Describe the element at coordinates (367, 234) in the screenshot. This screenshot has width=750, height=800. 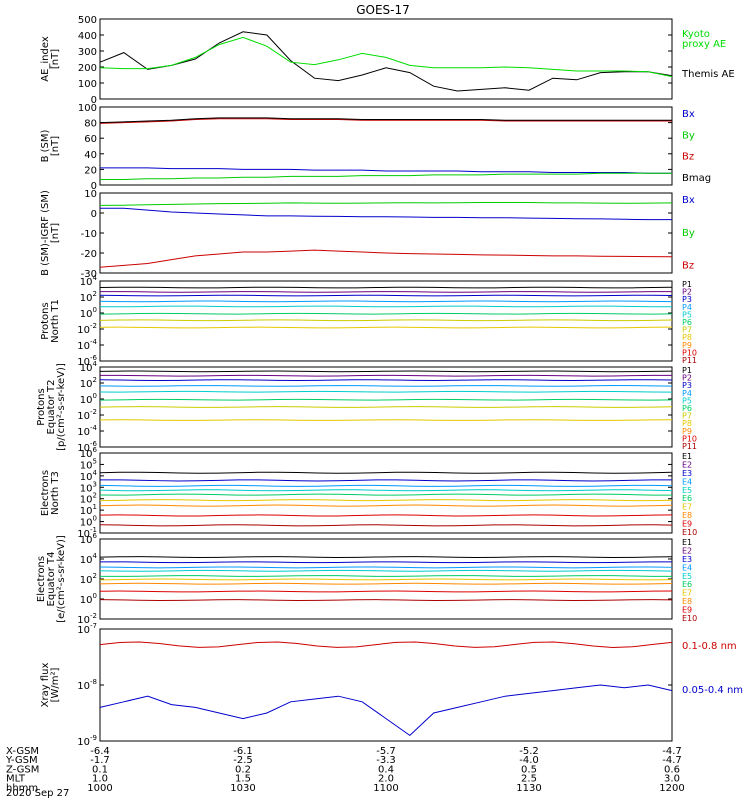
I see `panel-bigrf: 10 0 -10 -20 -30 B (SM)-IGRF (SM) [nT] Bx By Bz` at that location.